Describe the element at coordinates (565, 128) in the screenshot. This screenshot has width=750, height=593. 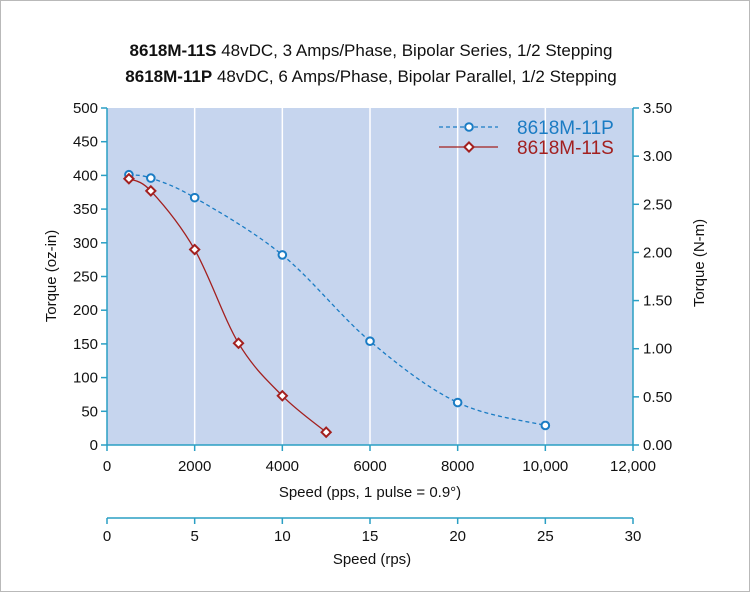
I see `legend-label: 8618M-11P` at that location.